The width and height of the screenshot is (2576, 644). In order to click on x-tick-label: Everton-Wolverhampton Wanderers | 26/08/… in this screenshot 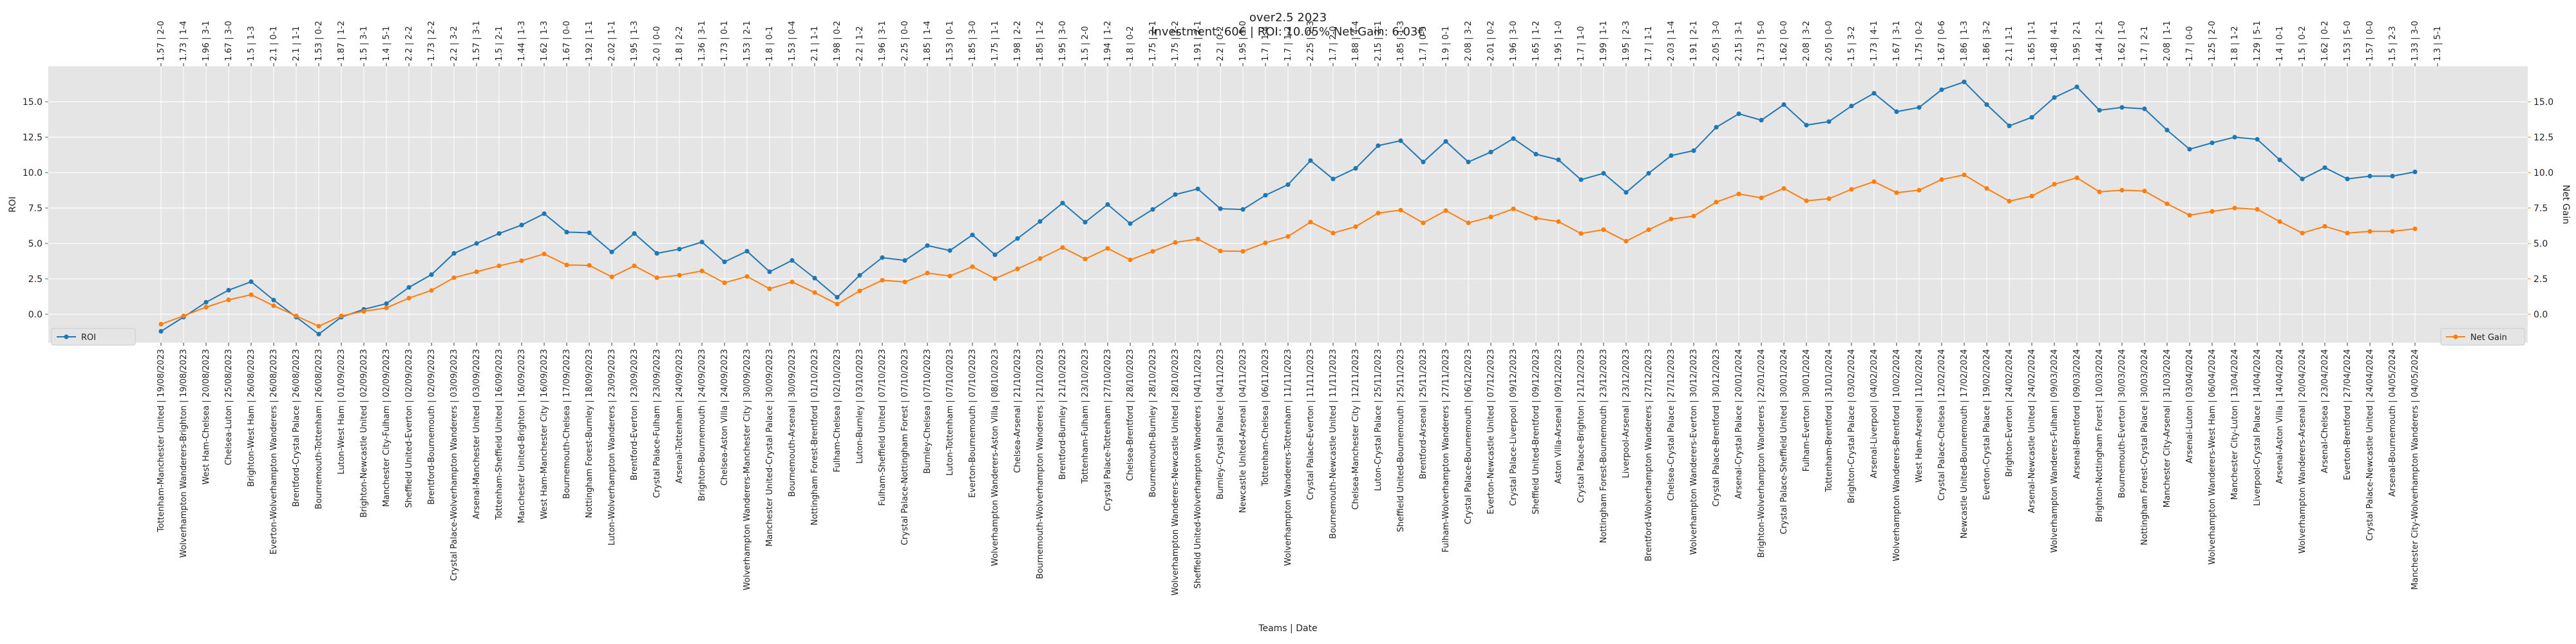, I will do `click(274, 451)`.